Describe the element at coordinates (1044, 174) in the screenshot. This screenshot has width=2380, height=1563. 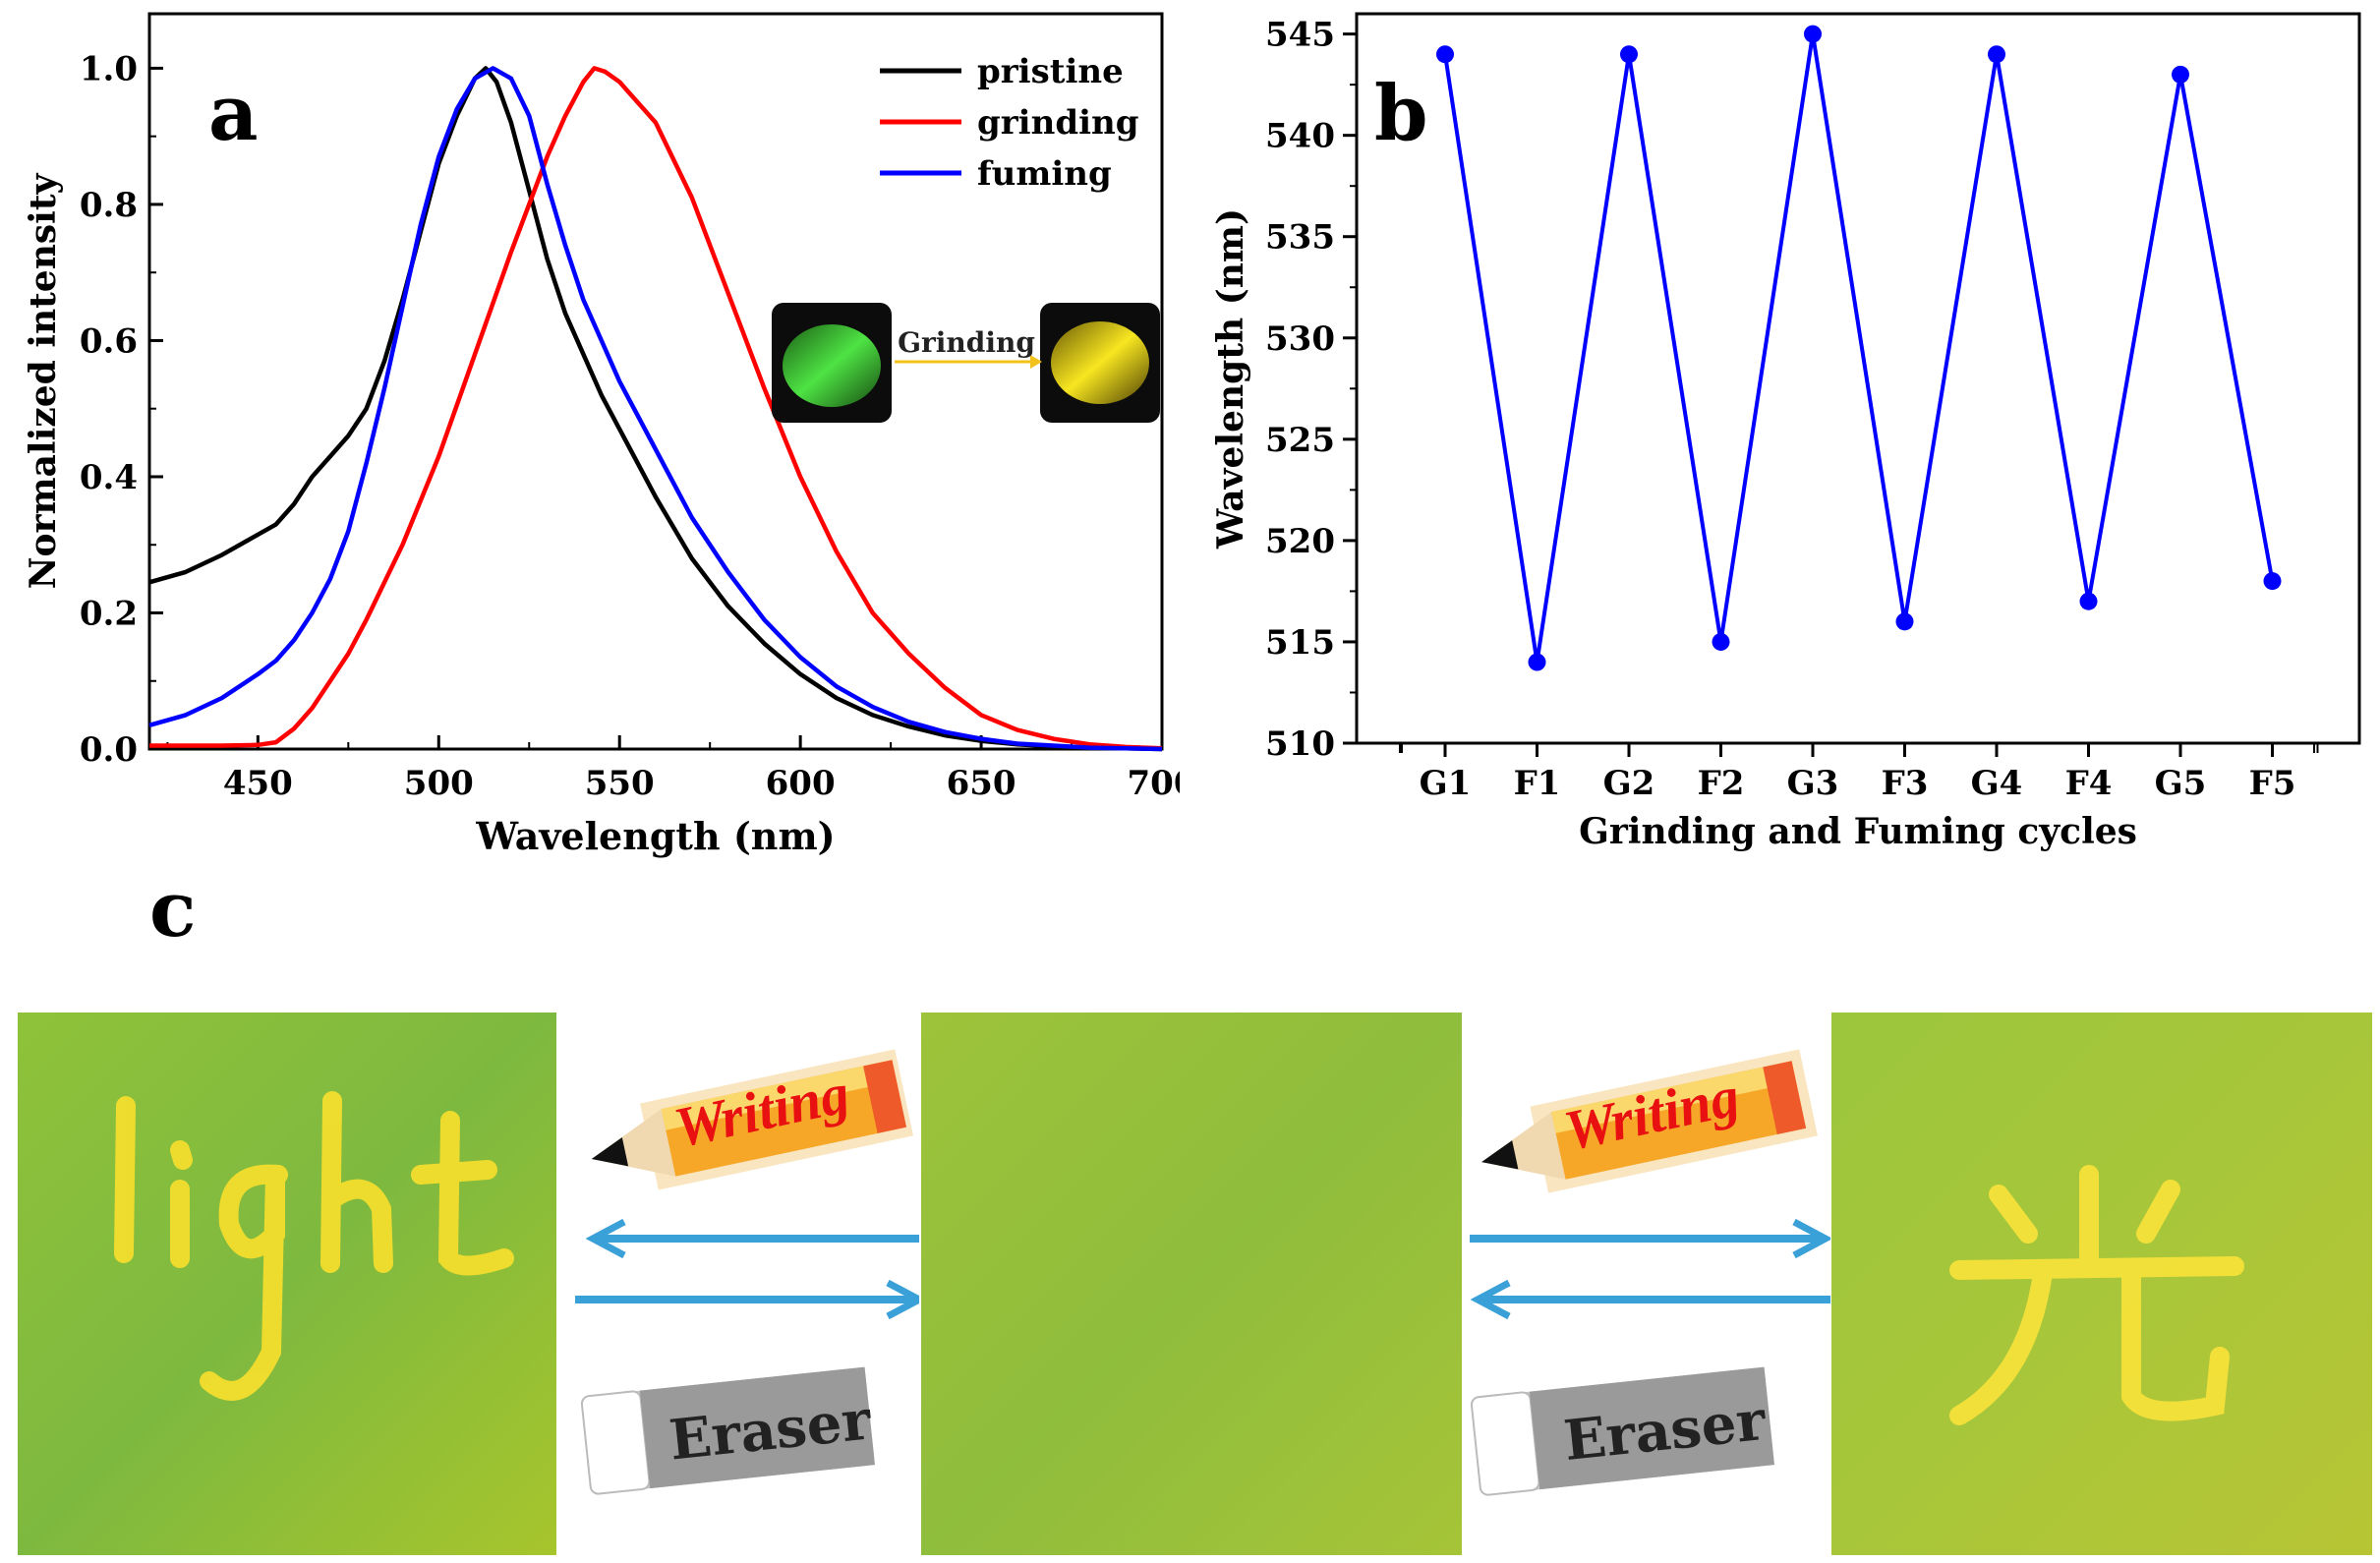
I see `legend-label-fuming: fuming` at that location.